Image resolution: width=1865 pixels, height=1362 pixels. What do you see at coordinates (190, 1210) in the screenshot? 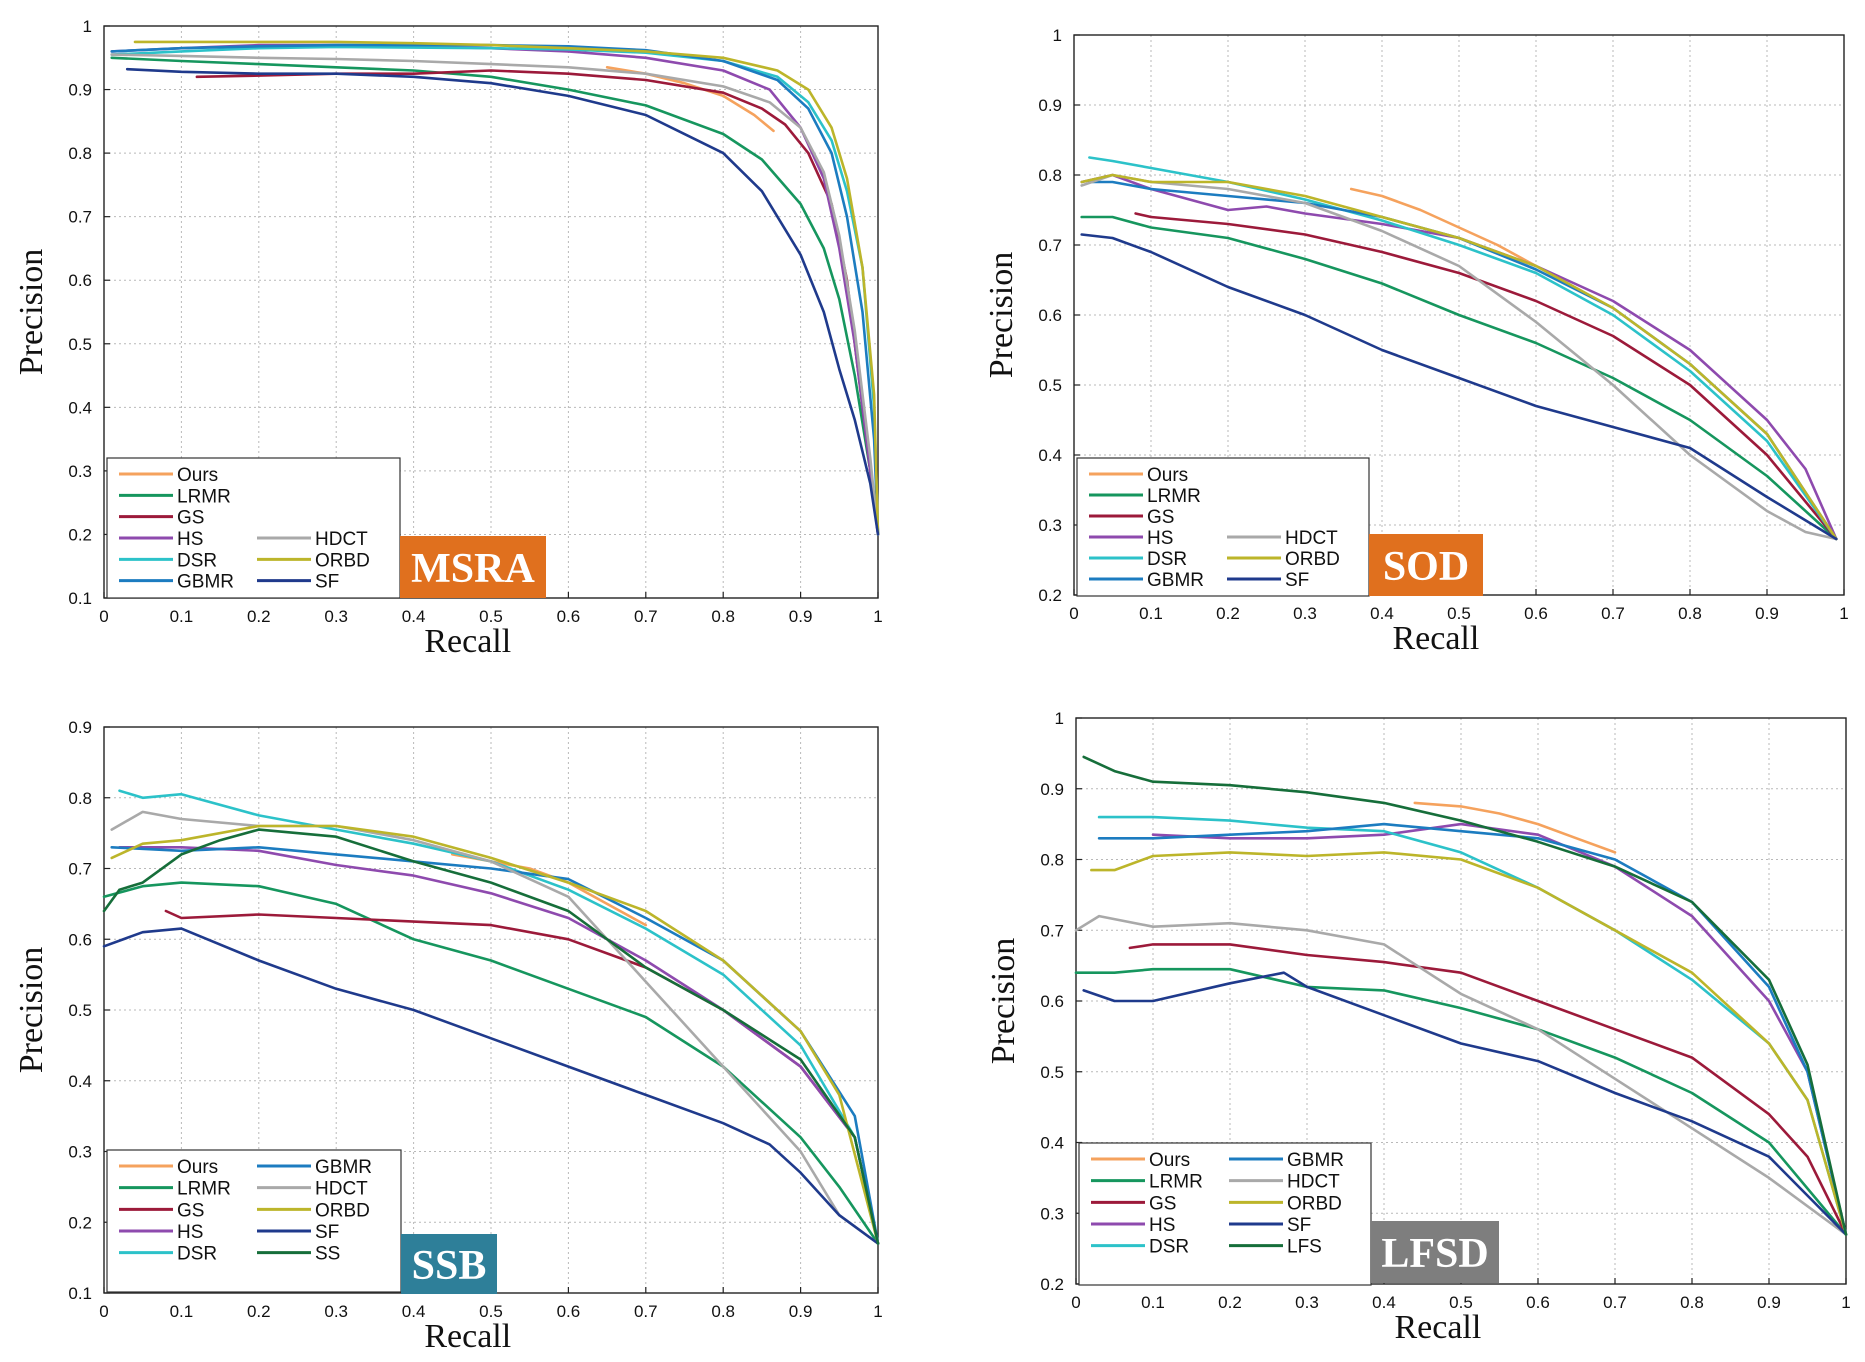
I see `legend-label-gs: GS` at bounding box center [190, 1210].